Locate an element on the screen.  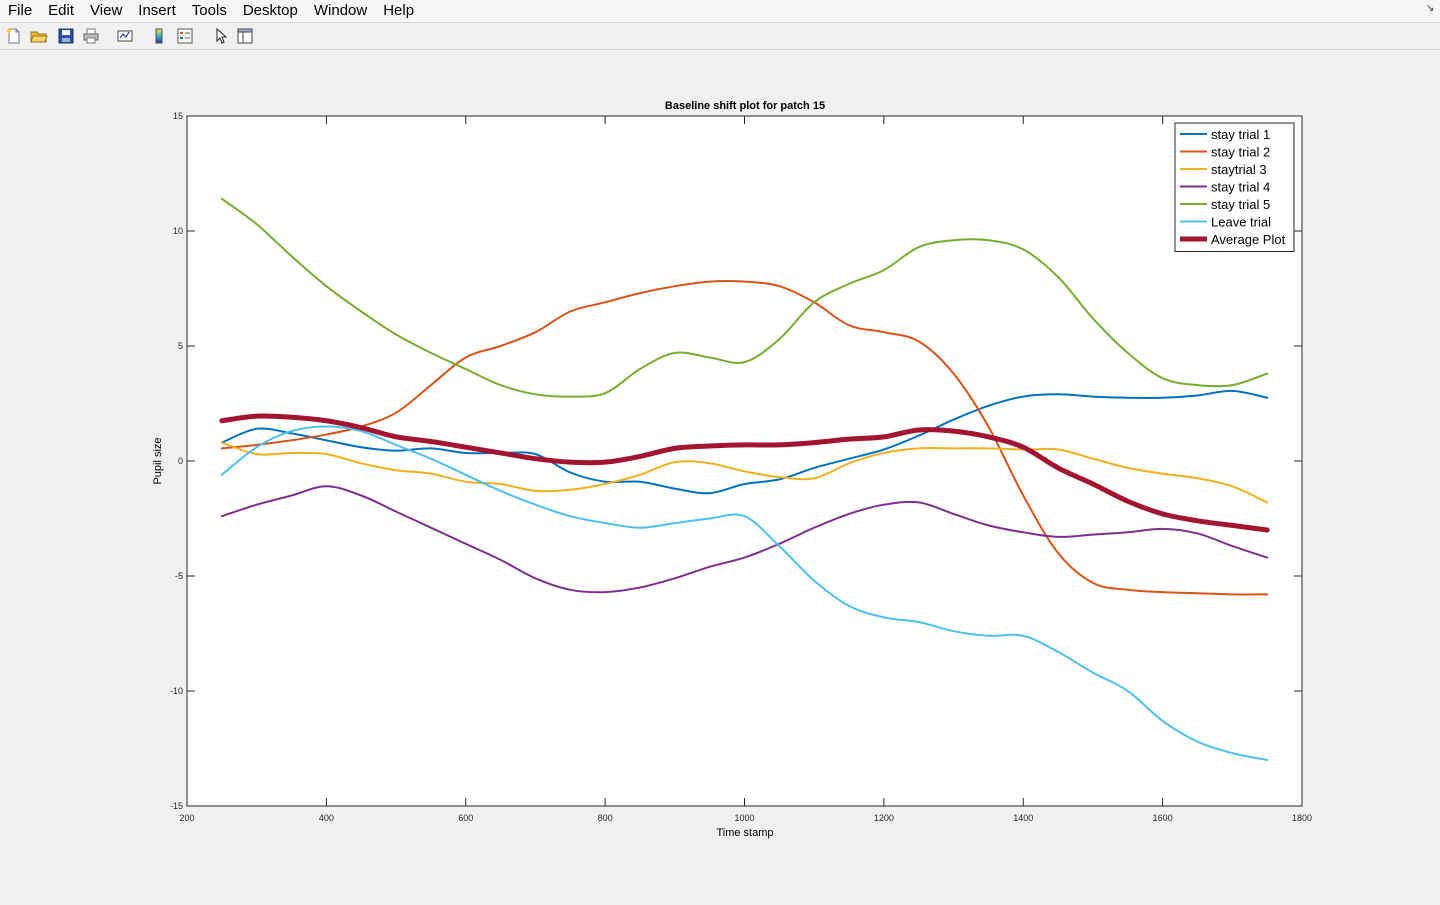
insert-legend-icon is located at coordinates (185, 36).